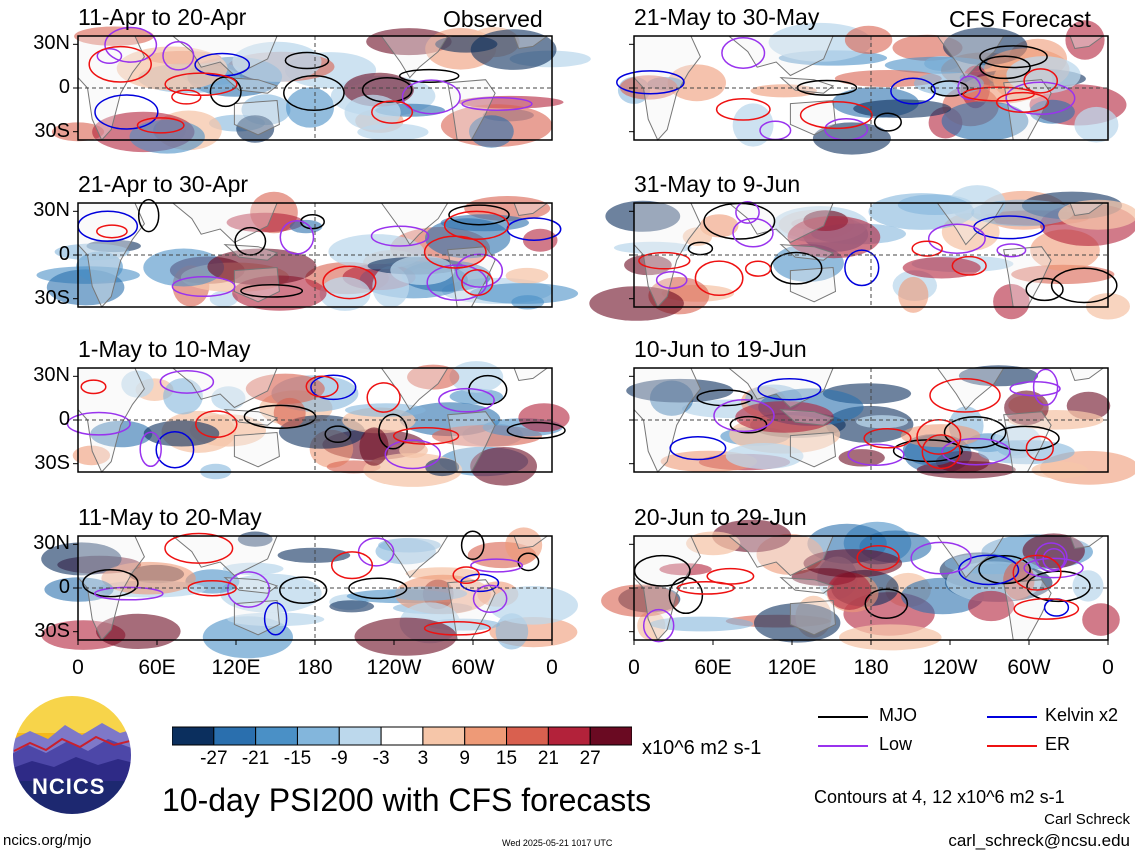  Describe the element at coordinates (1082, 715) in the screenshot. I see `legend-label-kelvin: Kelvin x2` at that location.